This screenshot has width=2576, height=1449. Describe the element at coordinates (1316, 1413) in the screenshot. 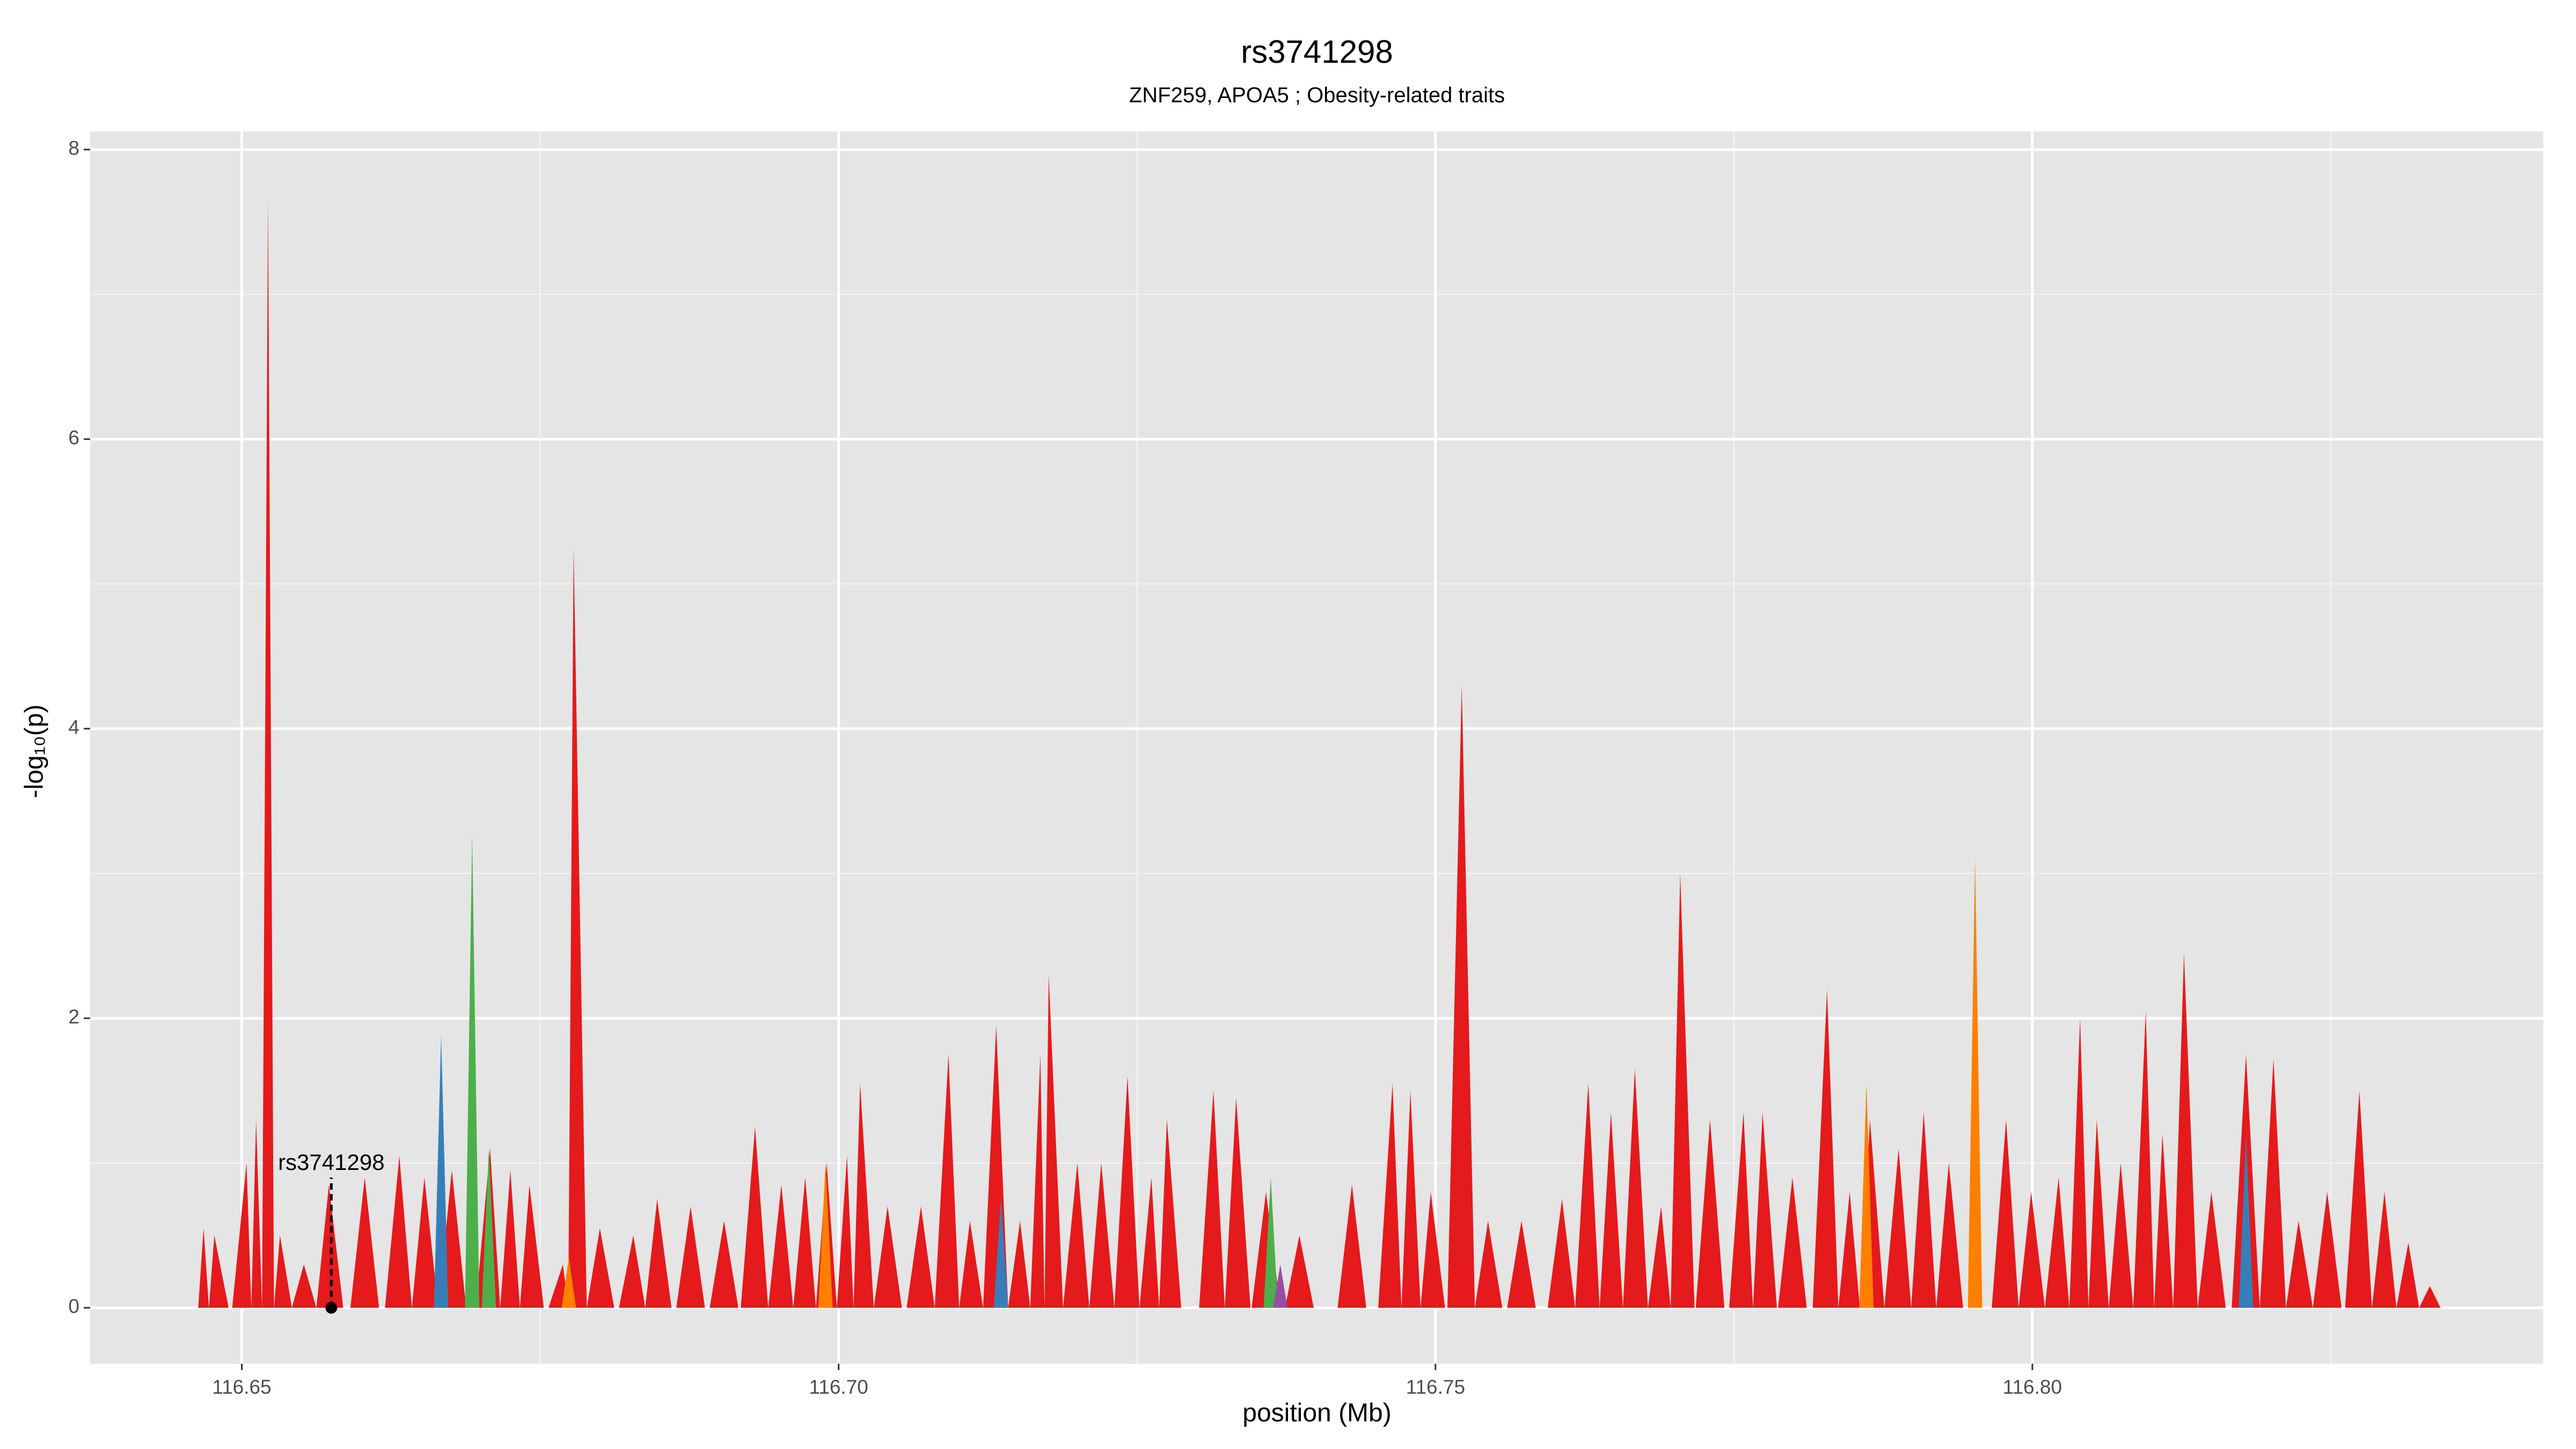

I see `x-axis-label: position (Mb)` at that location.